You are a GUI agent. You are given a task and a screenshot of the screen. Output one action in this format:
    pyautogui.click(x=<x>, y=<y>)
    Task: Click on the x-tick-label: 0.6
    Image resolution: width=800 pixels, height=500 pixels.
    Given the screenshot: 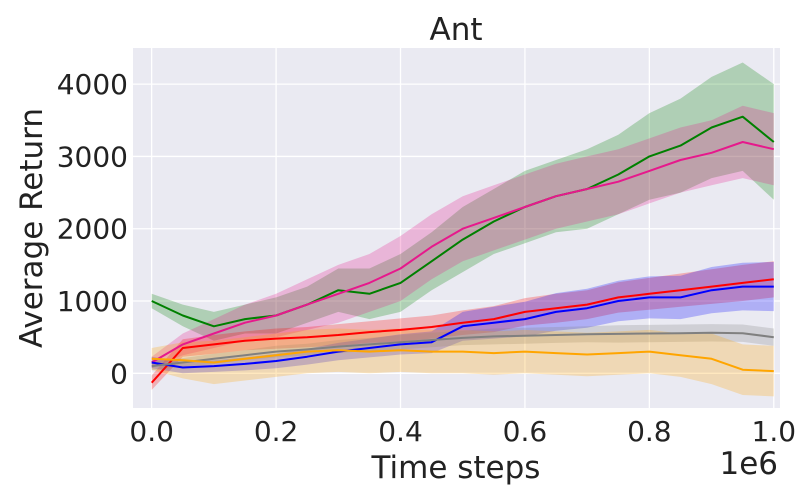 What is the action you would take?
    pyautogui.click(x=525, y=431)
    